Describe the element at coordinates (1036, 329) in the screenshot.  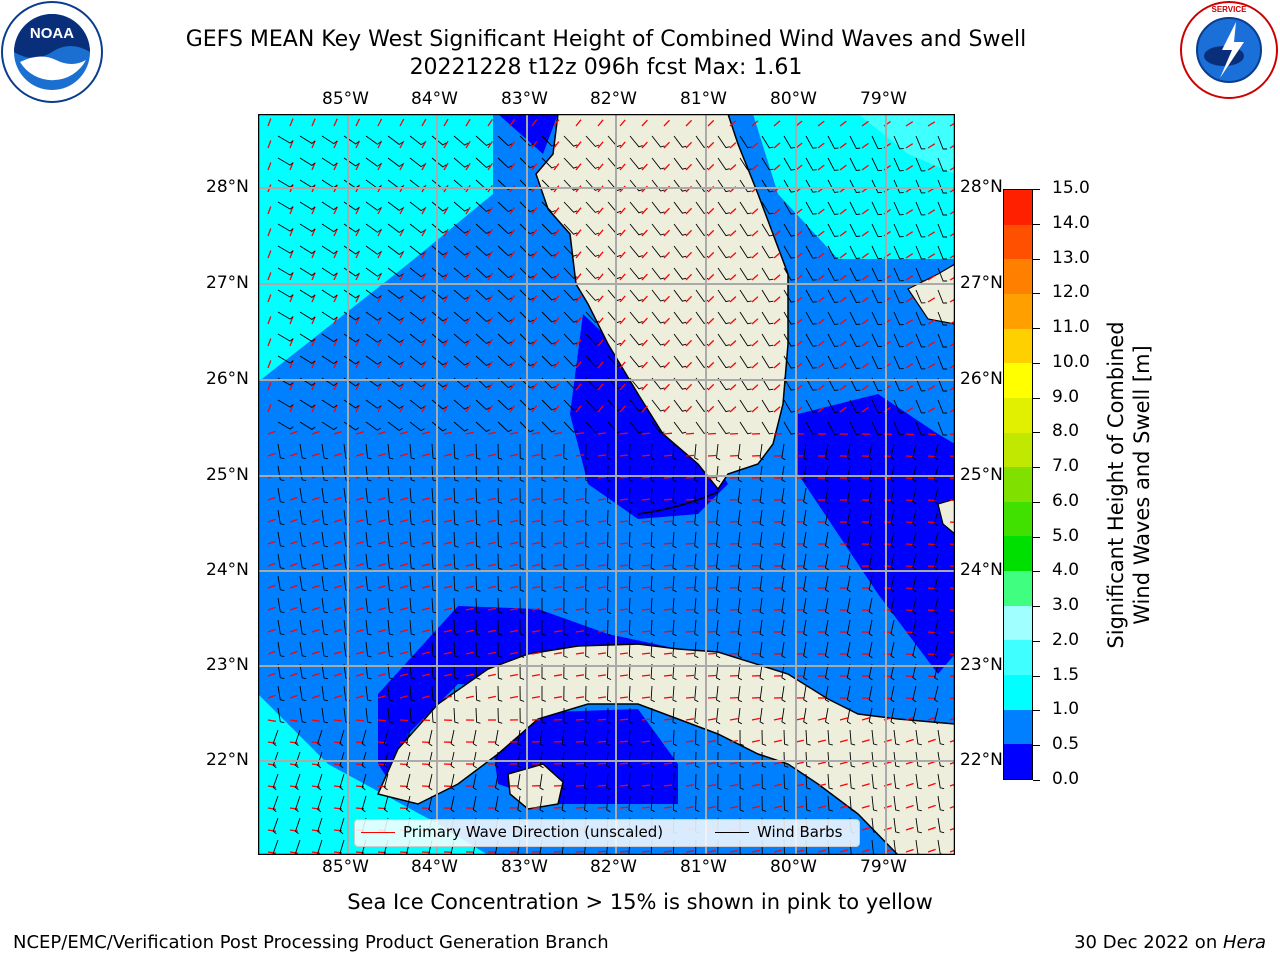
I see `colorbar-tick-mark` at that location.